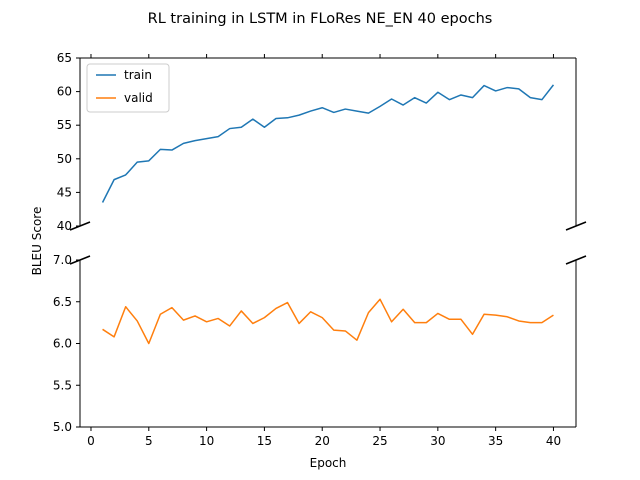  Describe the element at coordinates (64, 125) in the screenshot. I see `top-y-tick-label: 55` at that location.